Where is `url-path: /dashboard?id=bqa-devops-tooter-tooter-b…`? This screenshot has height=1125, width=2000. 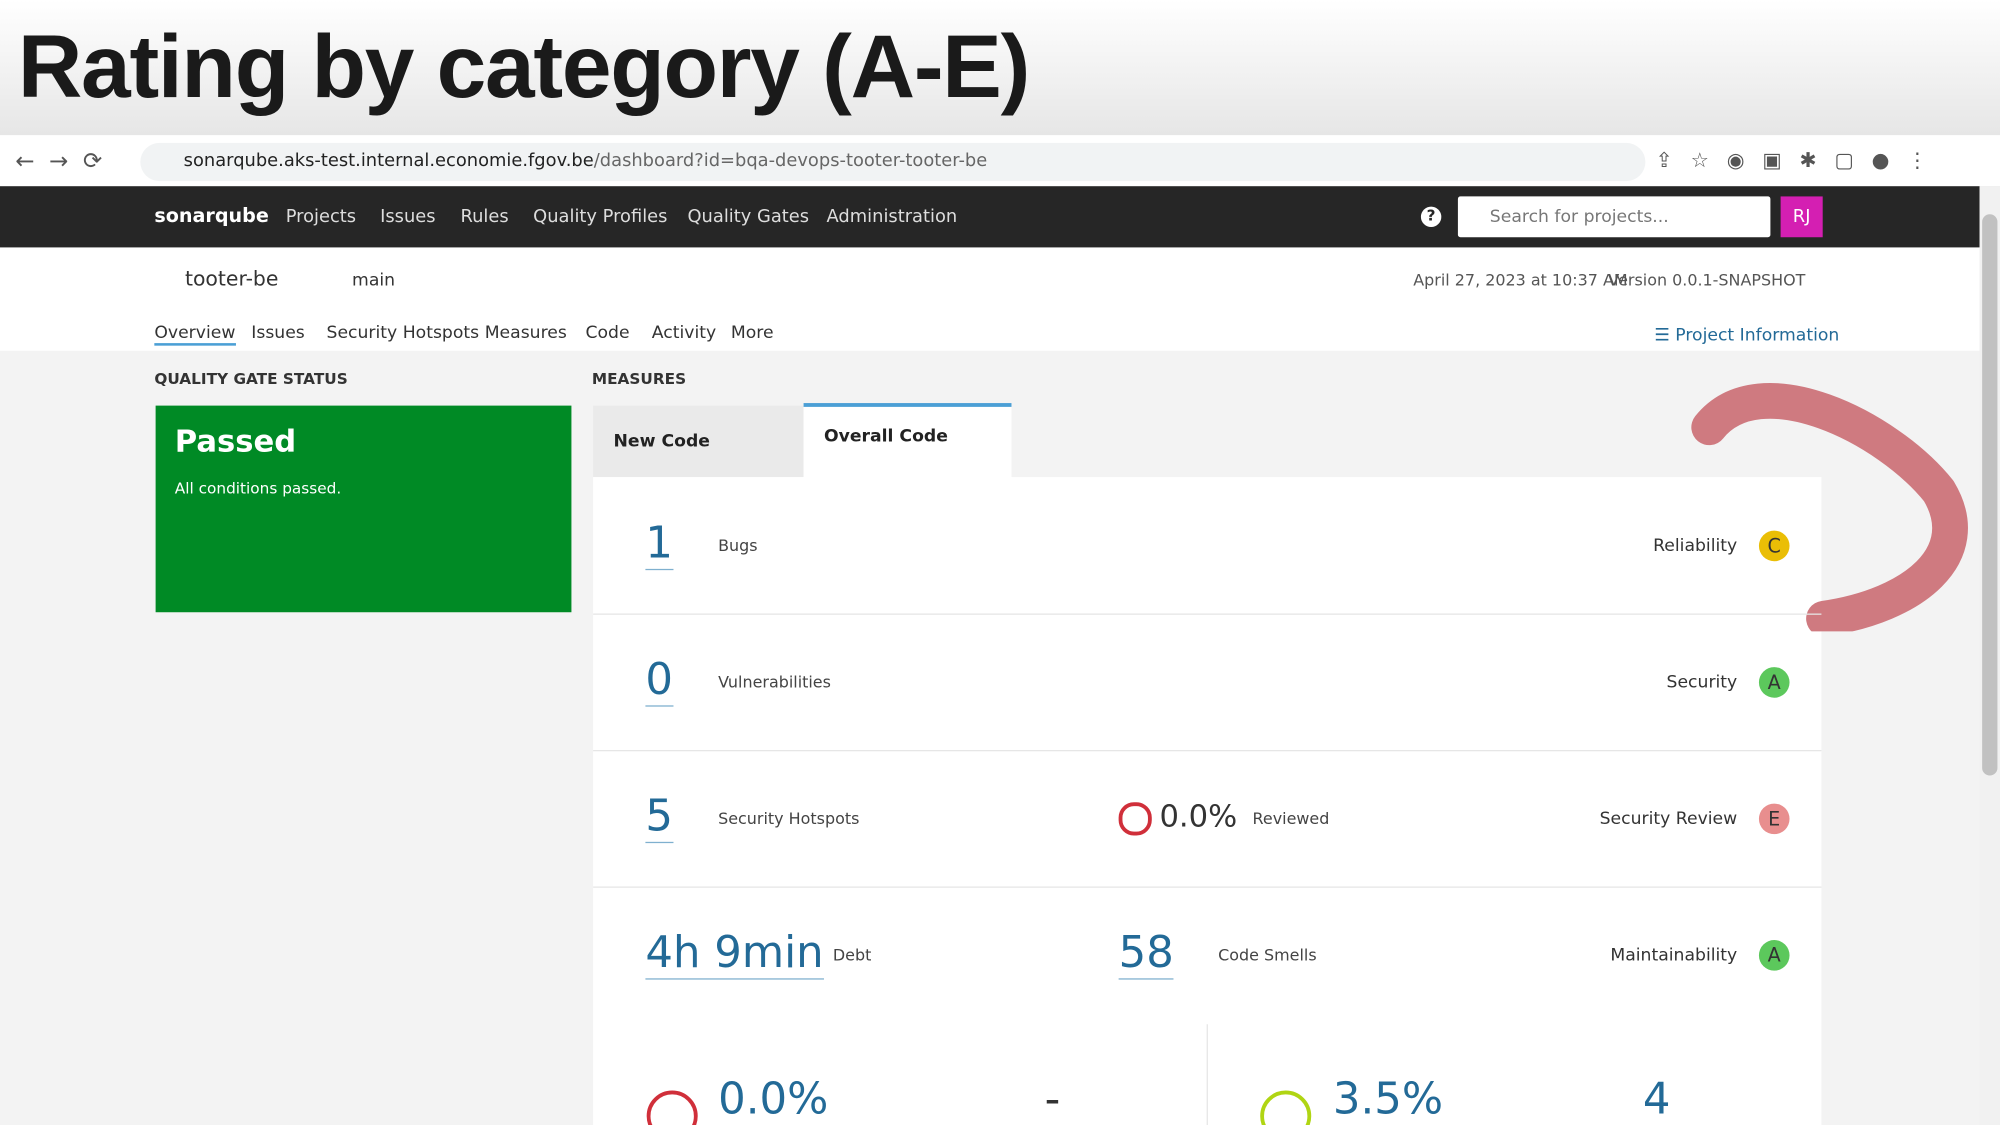
url-path: /dashboard?id=bqa-devops-tooter-tooter-b… is located at coordinates (790, 160).